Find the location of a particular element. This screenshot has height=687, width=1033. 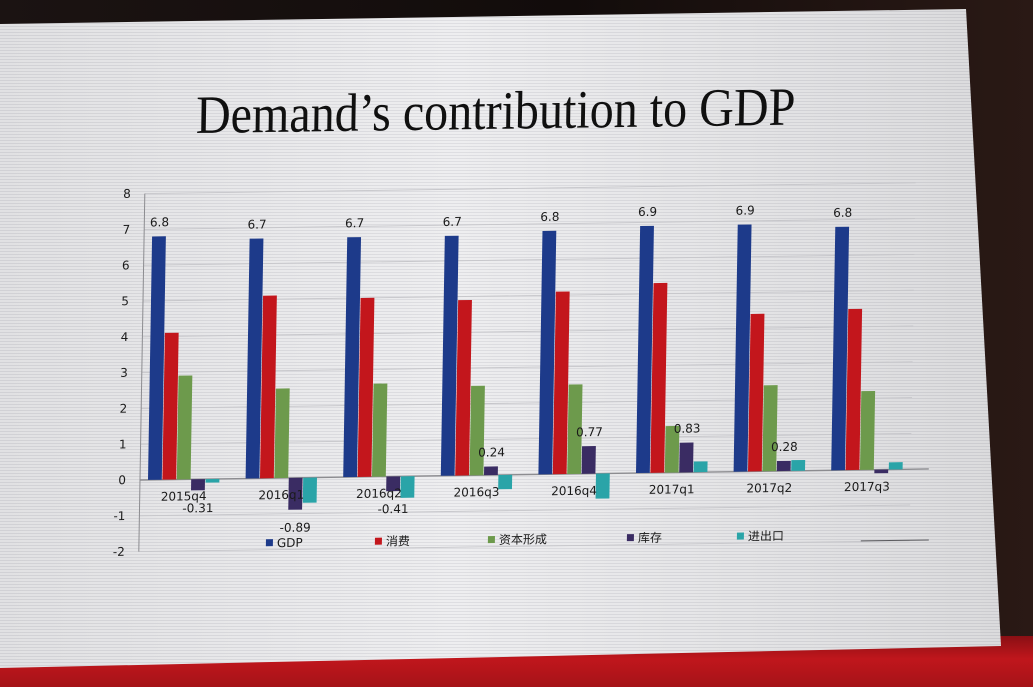

y-tick-label: 1 is located at coordinates (123, 444).